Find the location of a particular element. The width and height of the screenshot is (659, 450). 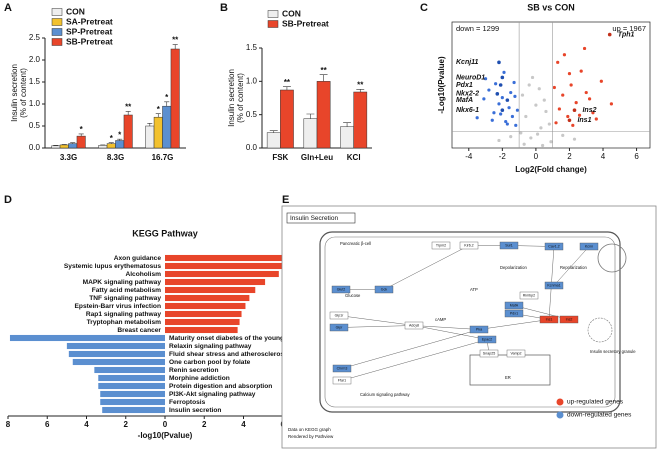

category-label: Epstein-Barr virus infection is located at coordinates (118, 306).